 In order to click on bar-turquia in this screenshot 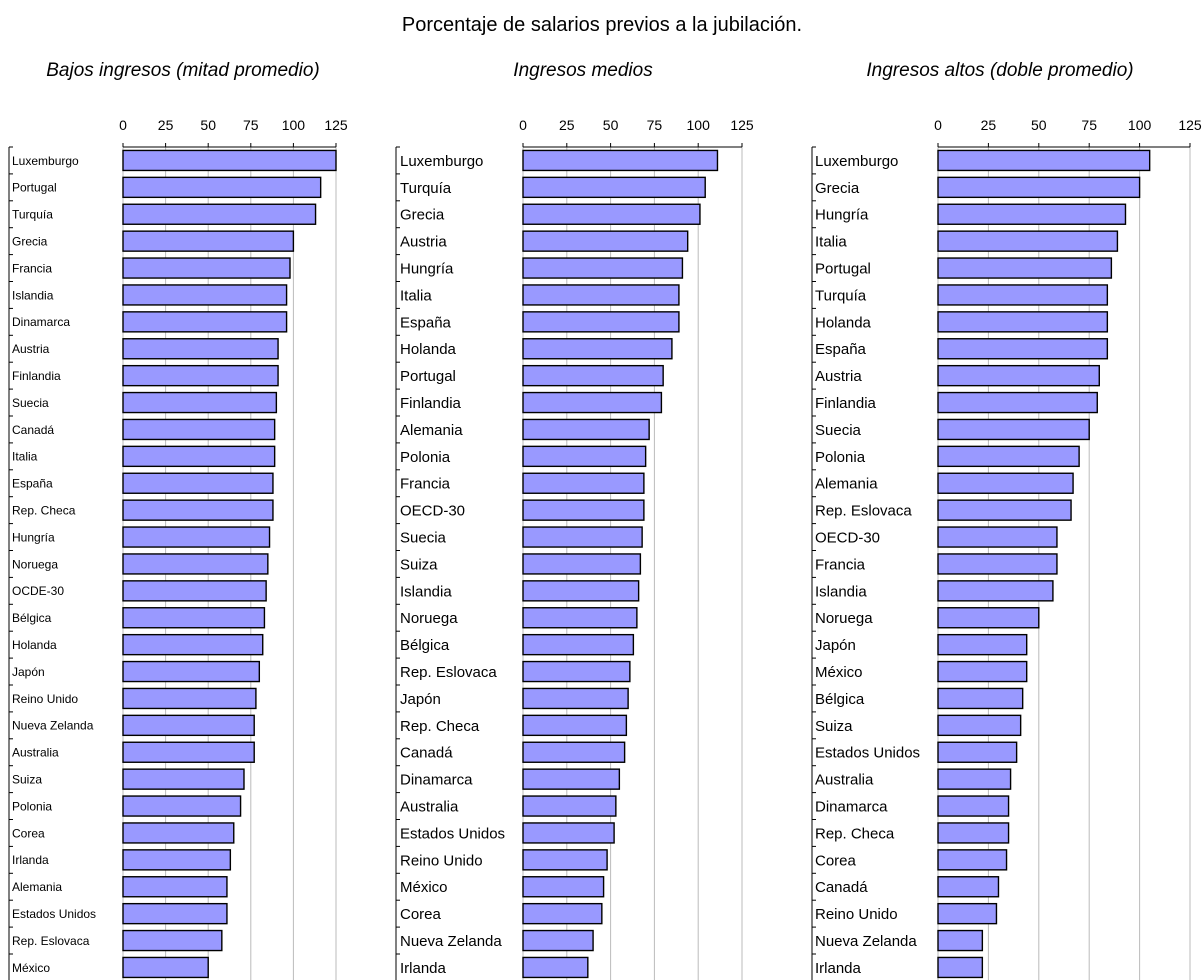, I will do `click(1023, 295)`.